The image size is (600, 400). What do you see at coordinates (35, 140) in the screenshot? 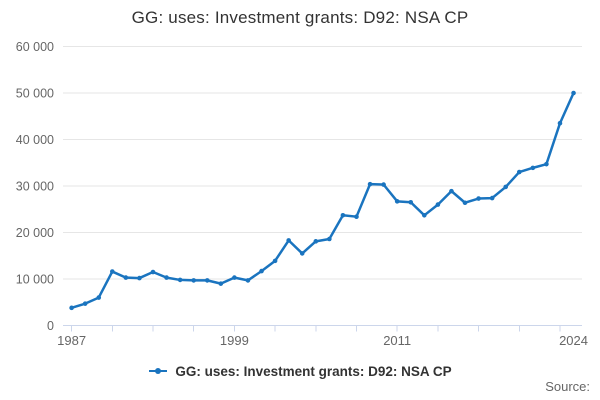
I see `y-axis-label: 40 000` at bounding box center [35, 140].